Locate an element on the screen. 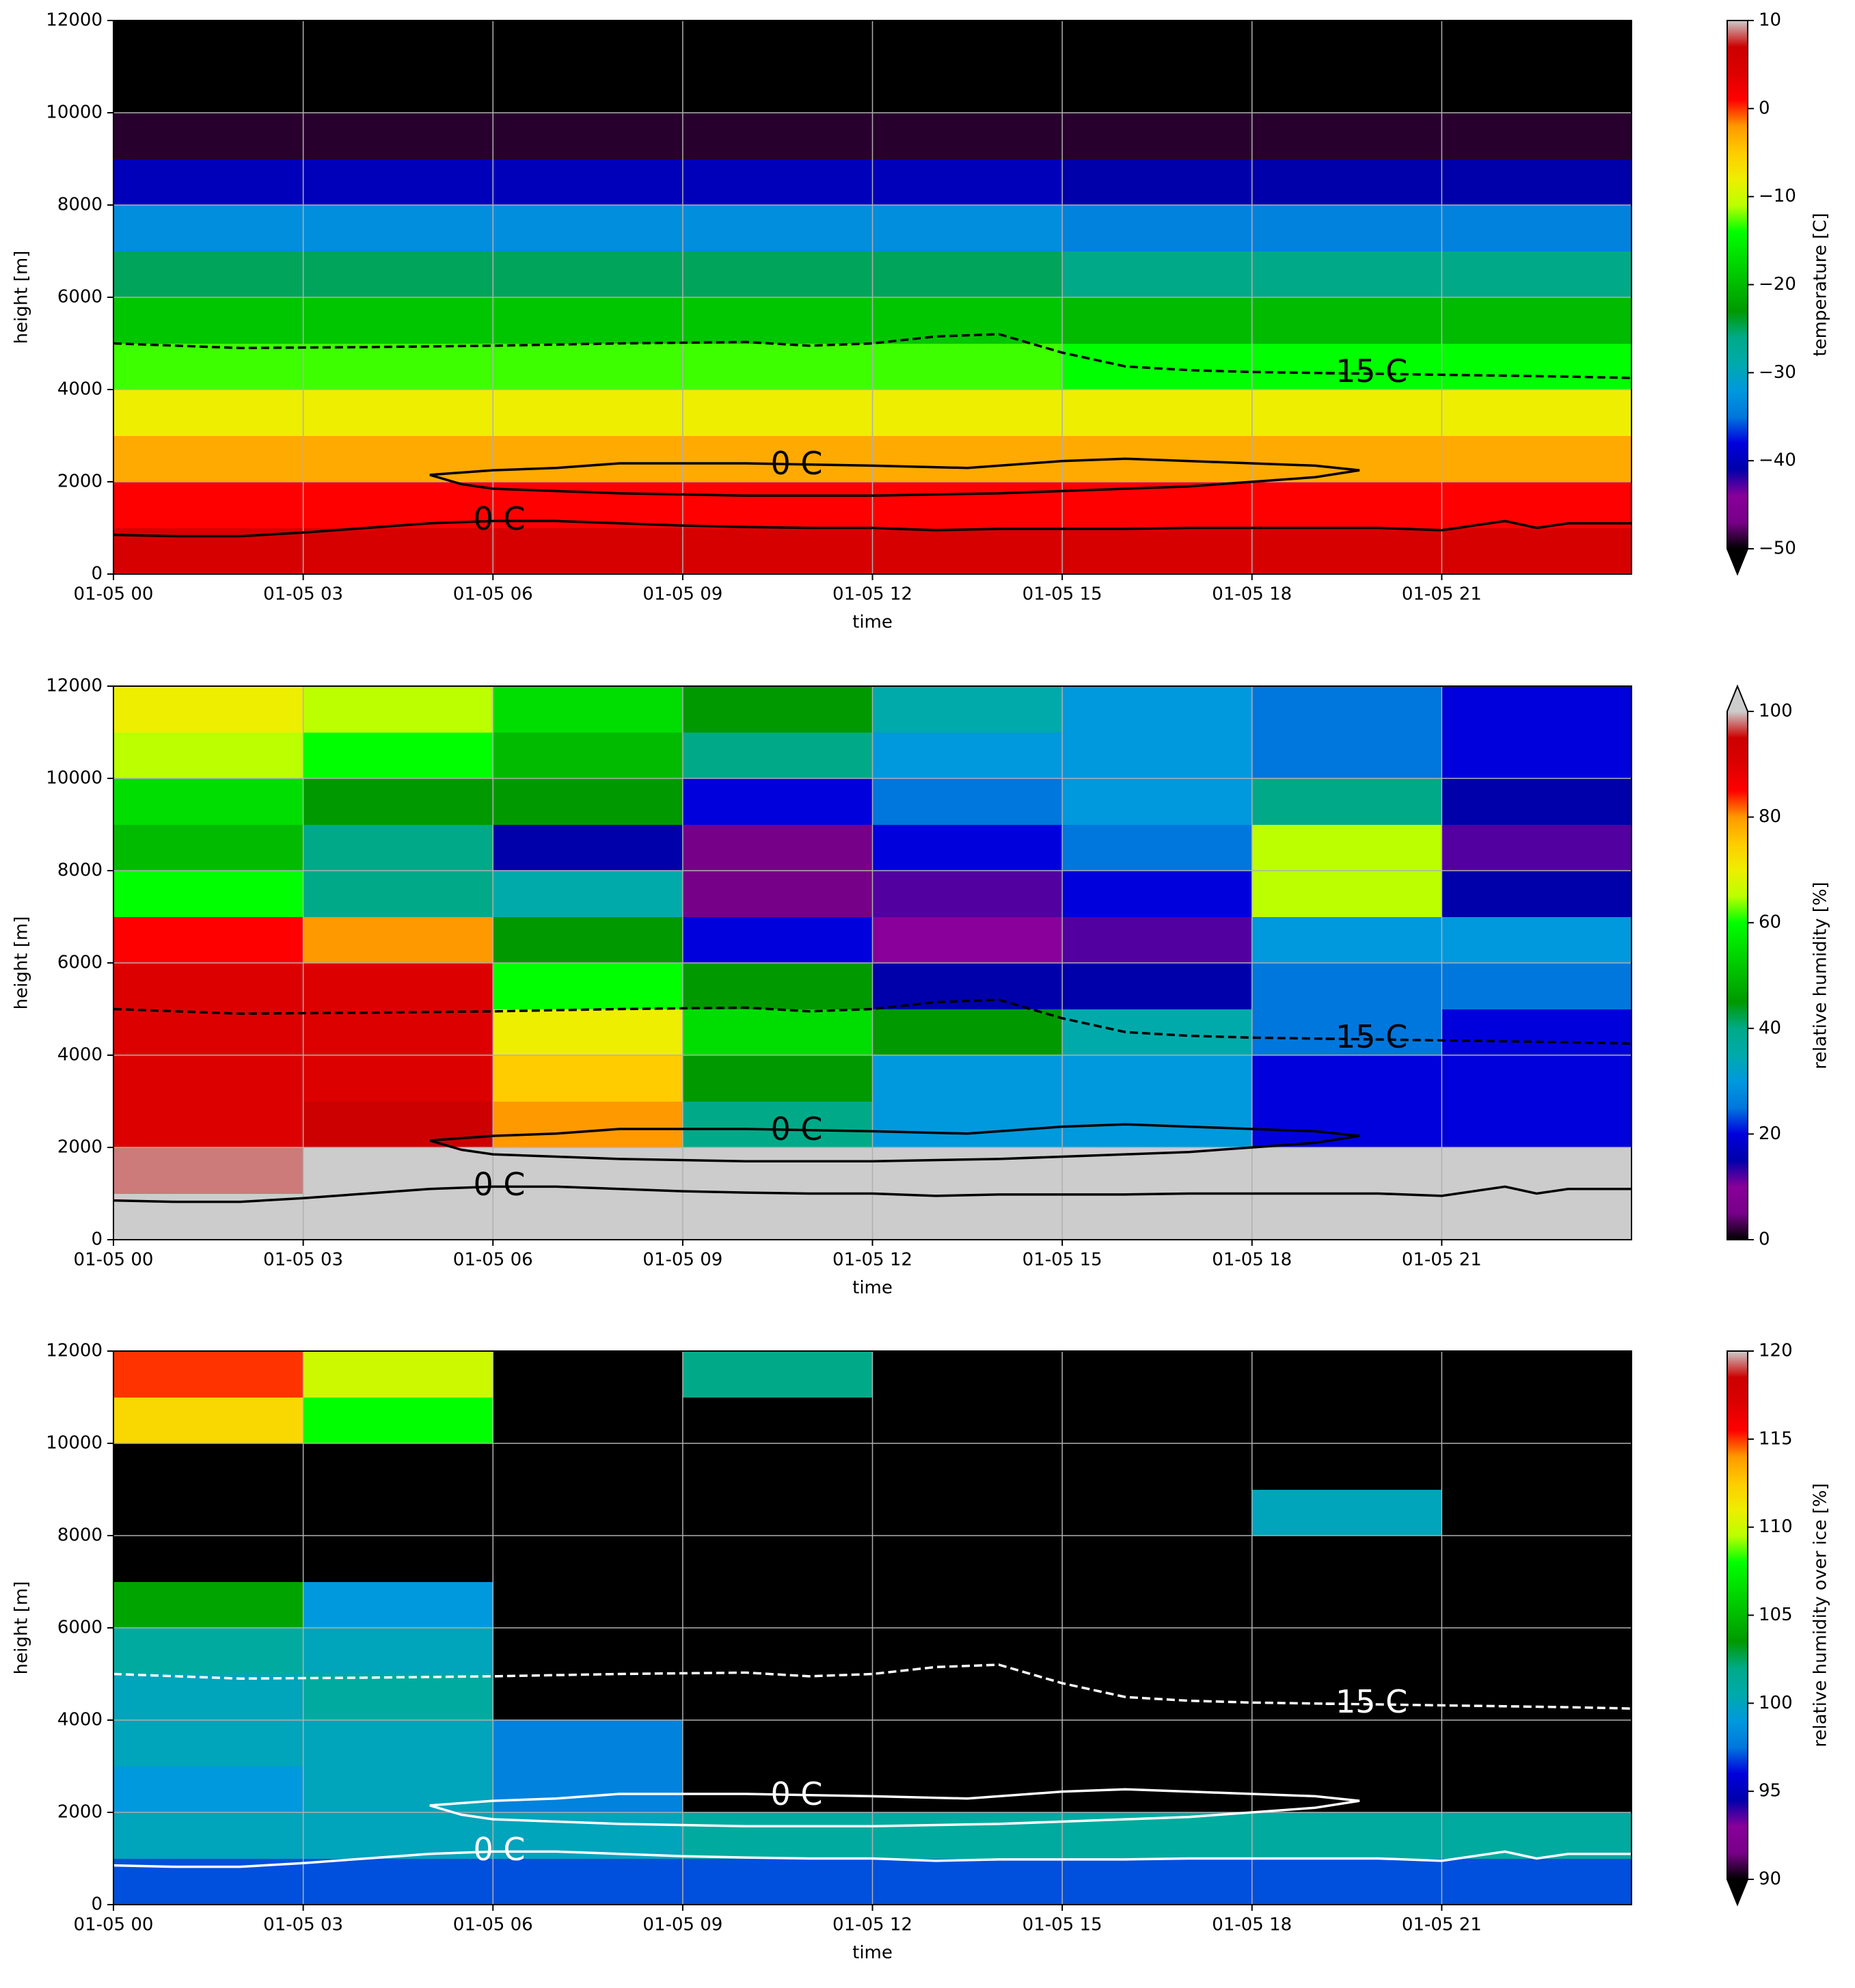 The width and height of the screenshot is (1855, 1988). contour-label: 0 C is located at coordinates (796, 1793).